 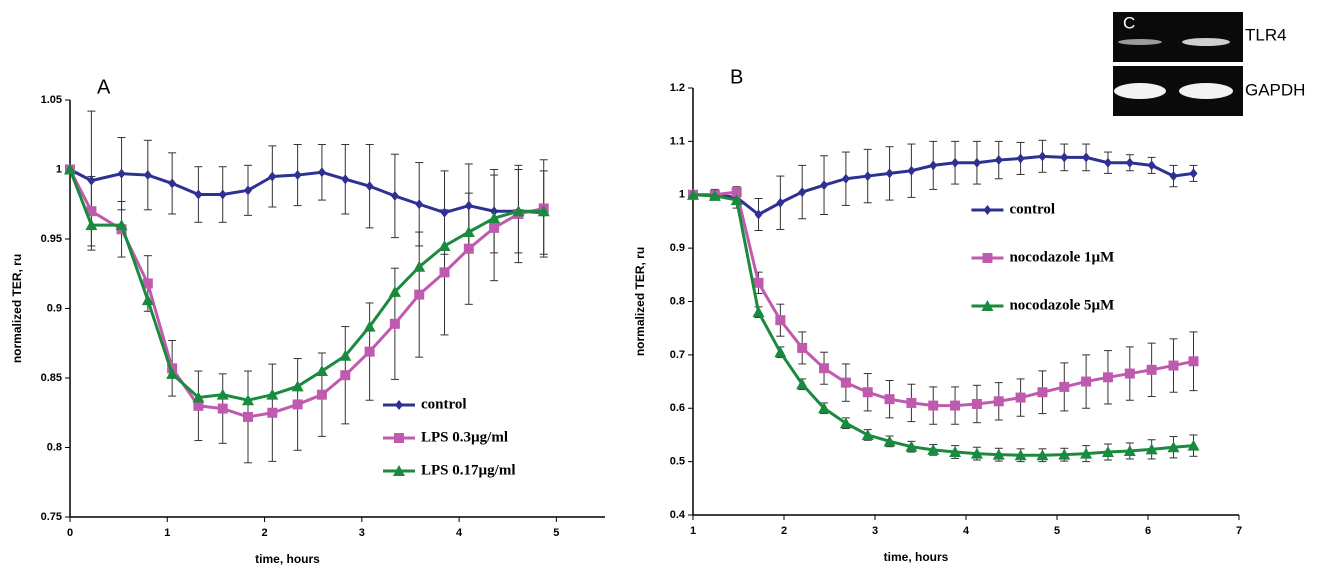 What do you see at coordinates (1209, 64) in the screenshot?
I see `gel-panel: C TLR4 GAPDH` at bounding box center [1209, 64].